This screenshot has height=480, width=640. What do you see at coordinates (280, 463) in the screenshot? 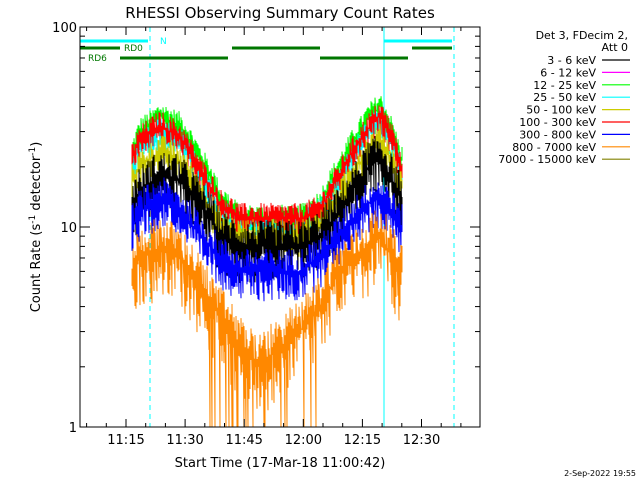
I see `x-axis-label: Start Time (17-Mar-18 11:00:42)` at bounding box center [280, 463].